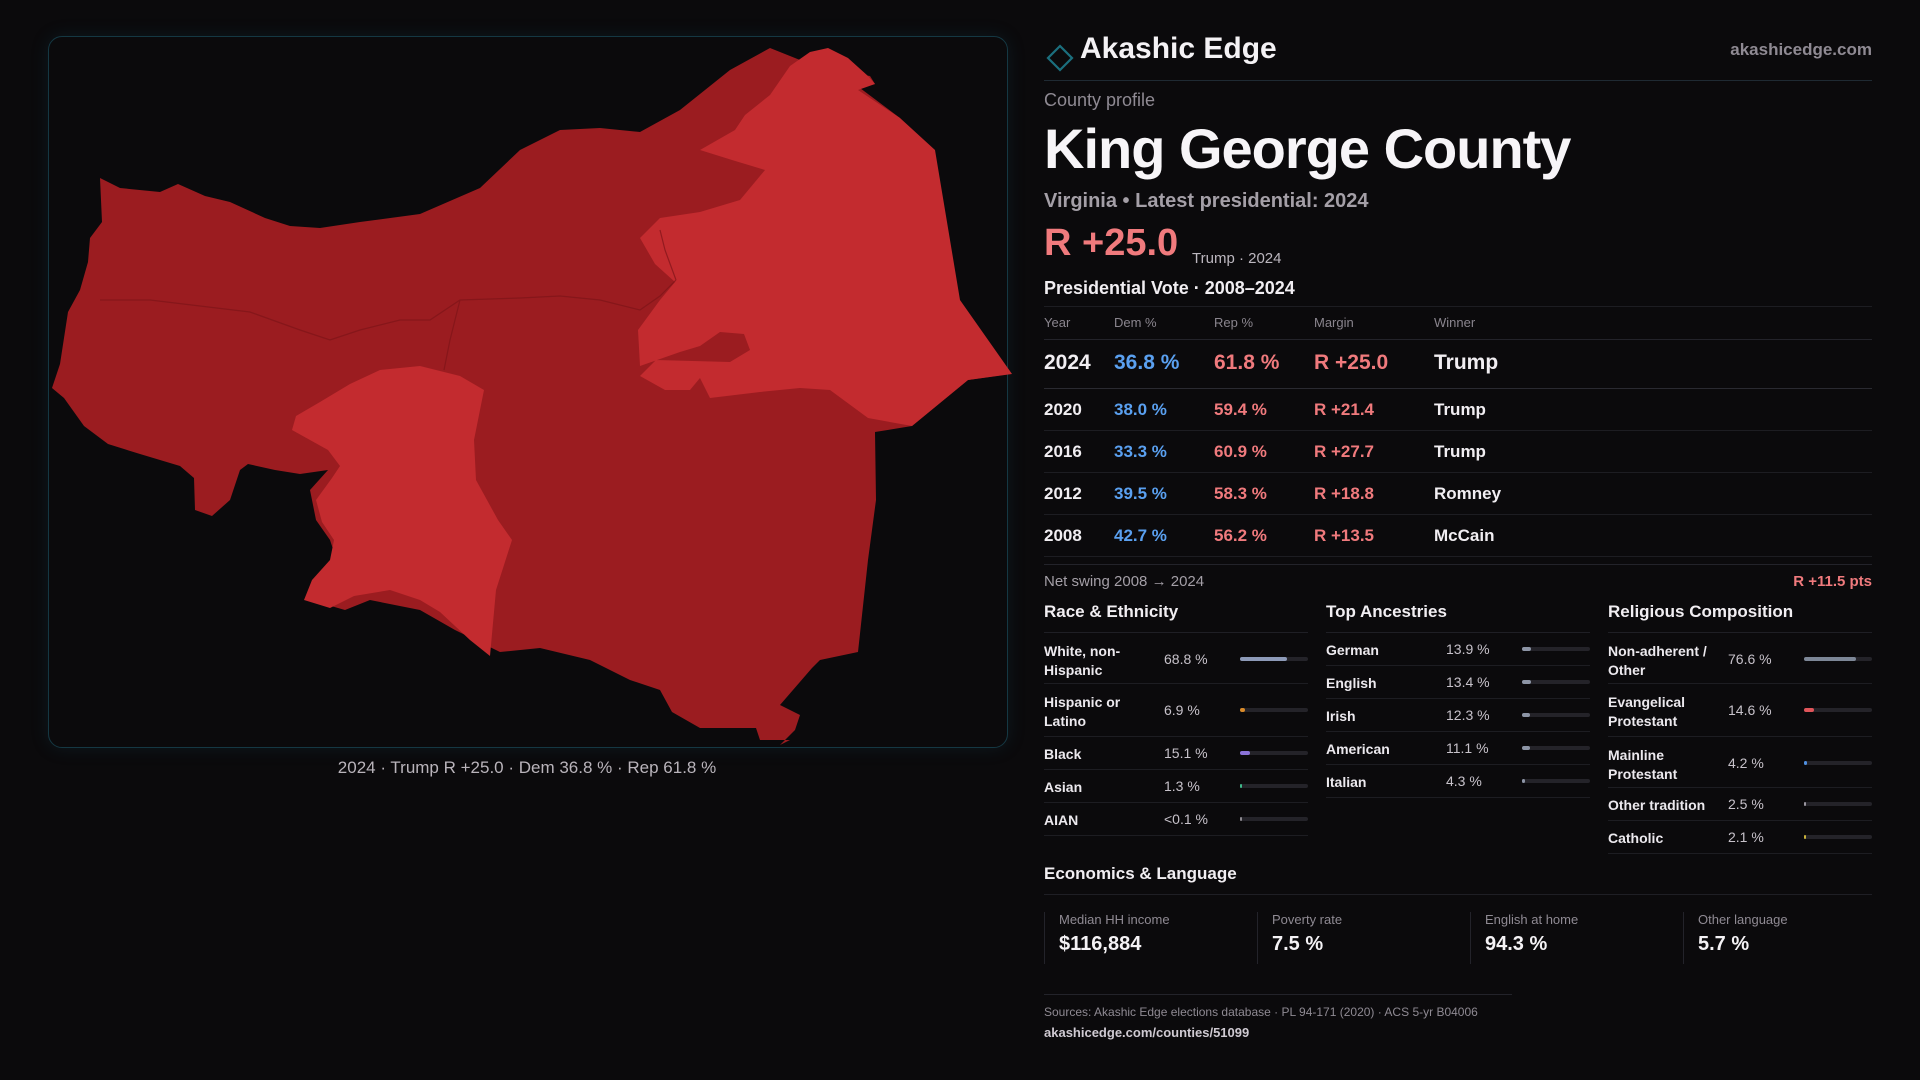 This screenshot has height=1080, width=1920. Describe the element at coordinates (1240, 493) in the screenshot. I see `row-rep: 58.3 %` at that location.